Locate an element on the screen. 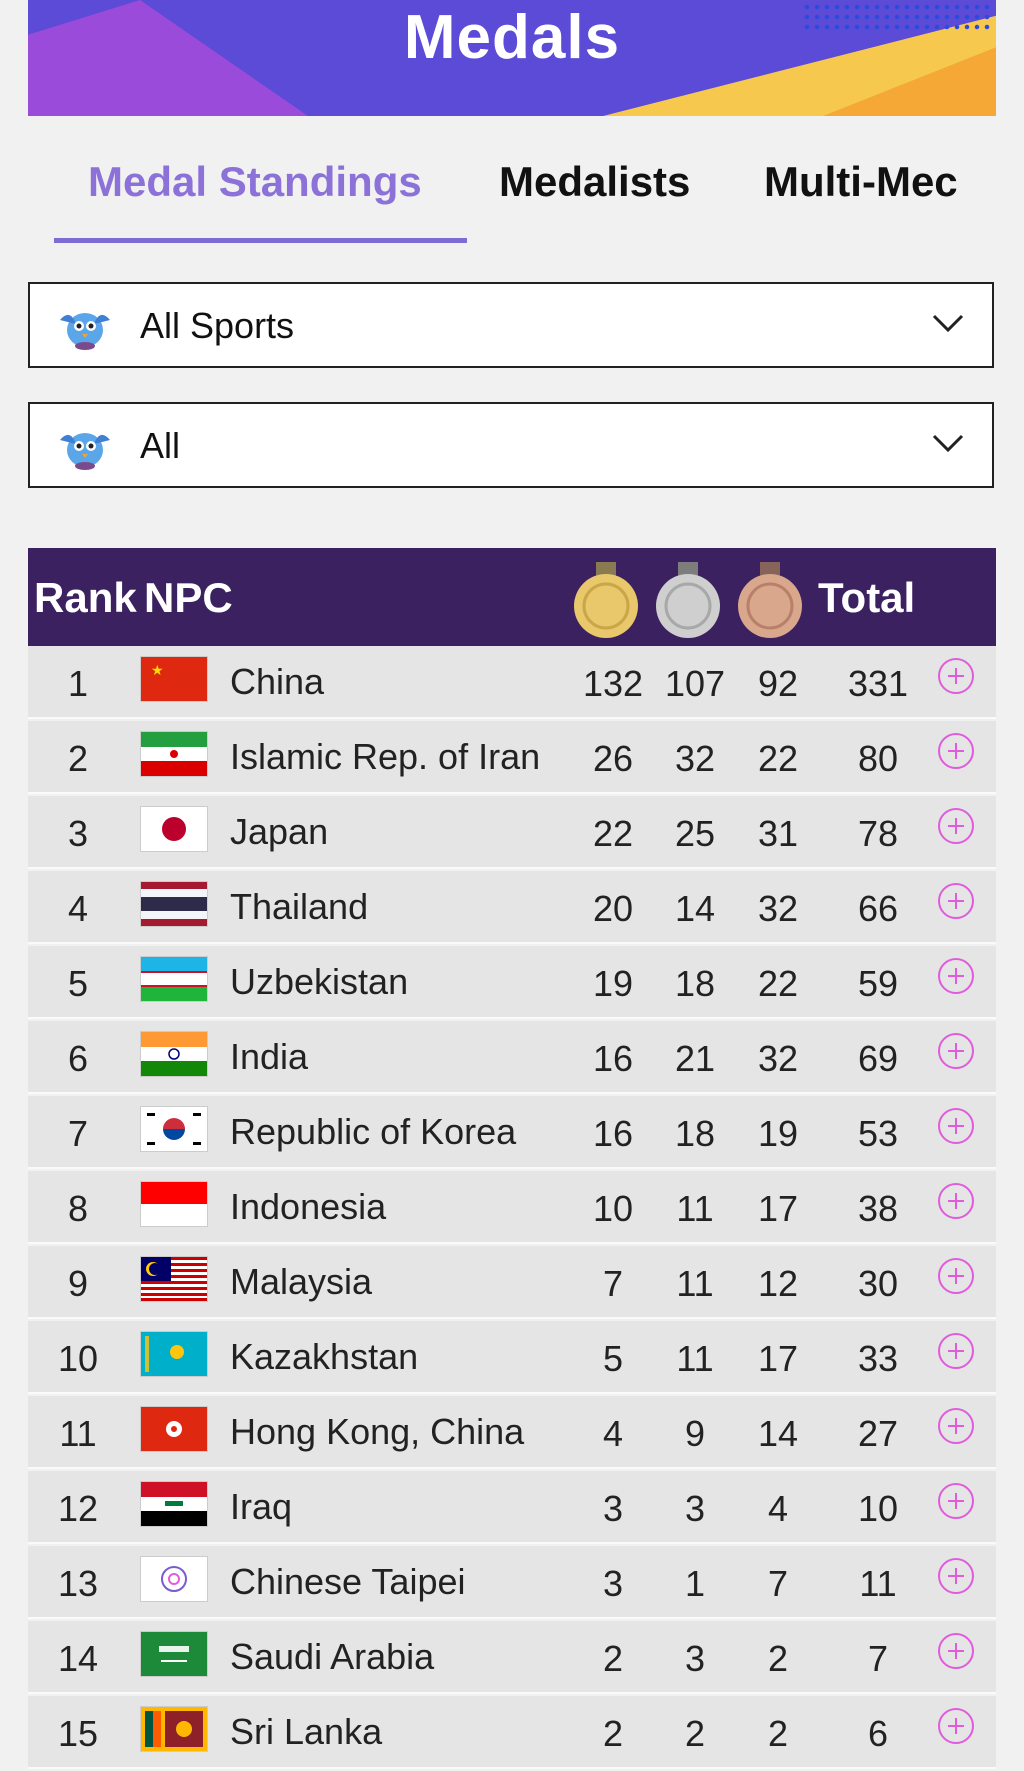 Image resolution: width=1024 pixels, height=1771 pixels. bronze-count: 2 is located at coordinates (778, 1658).